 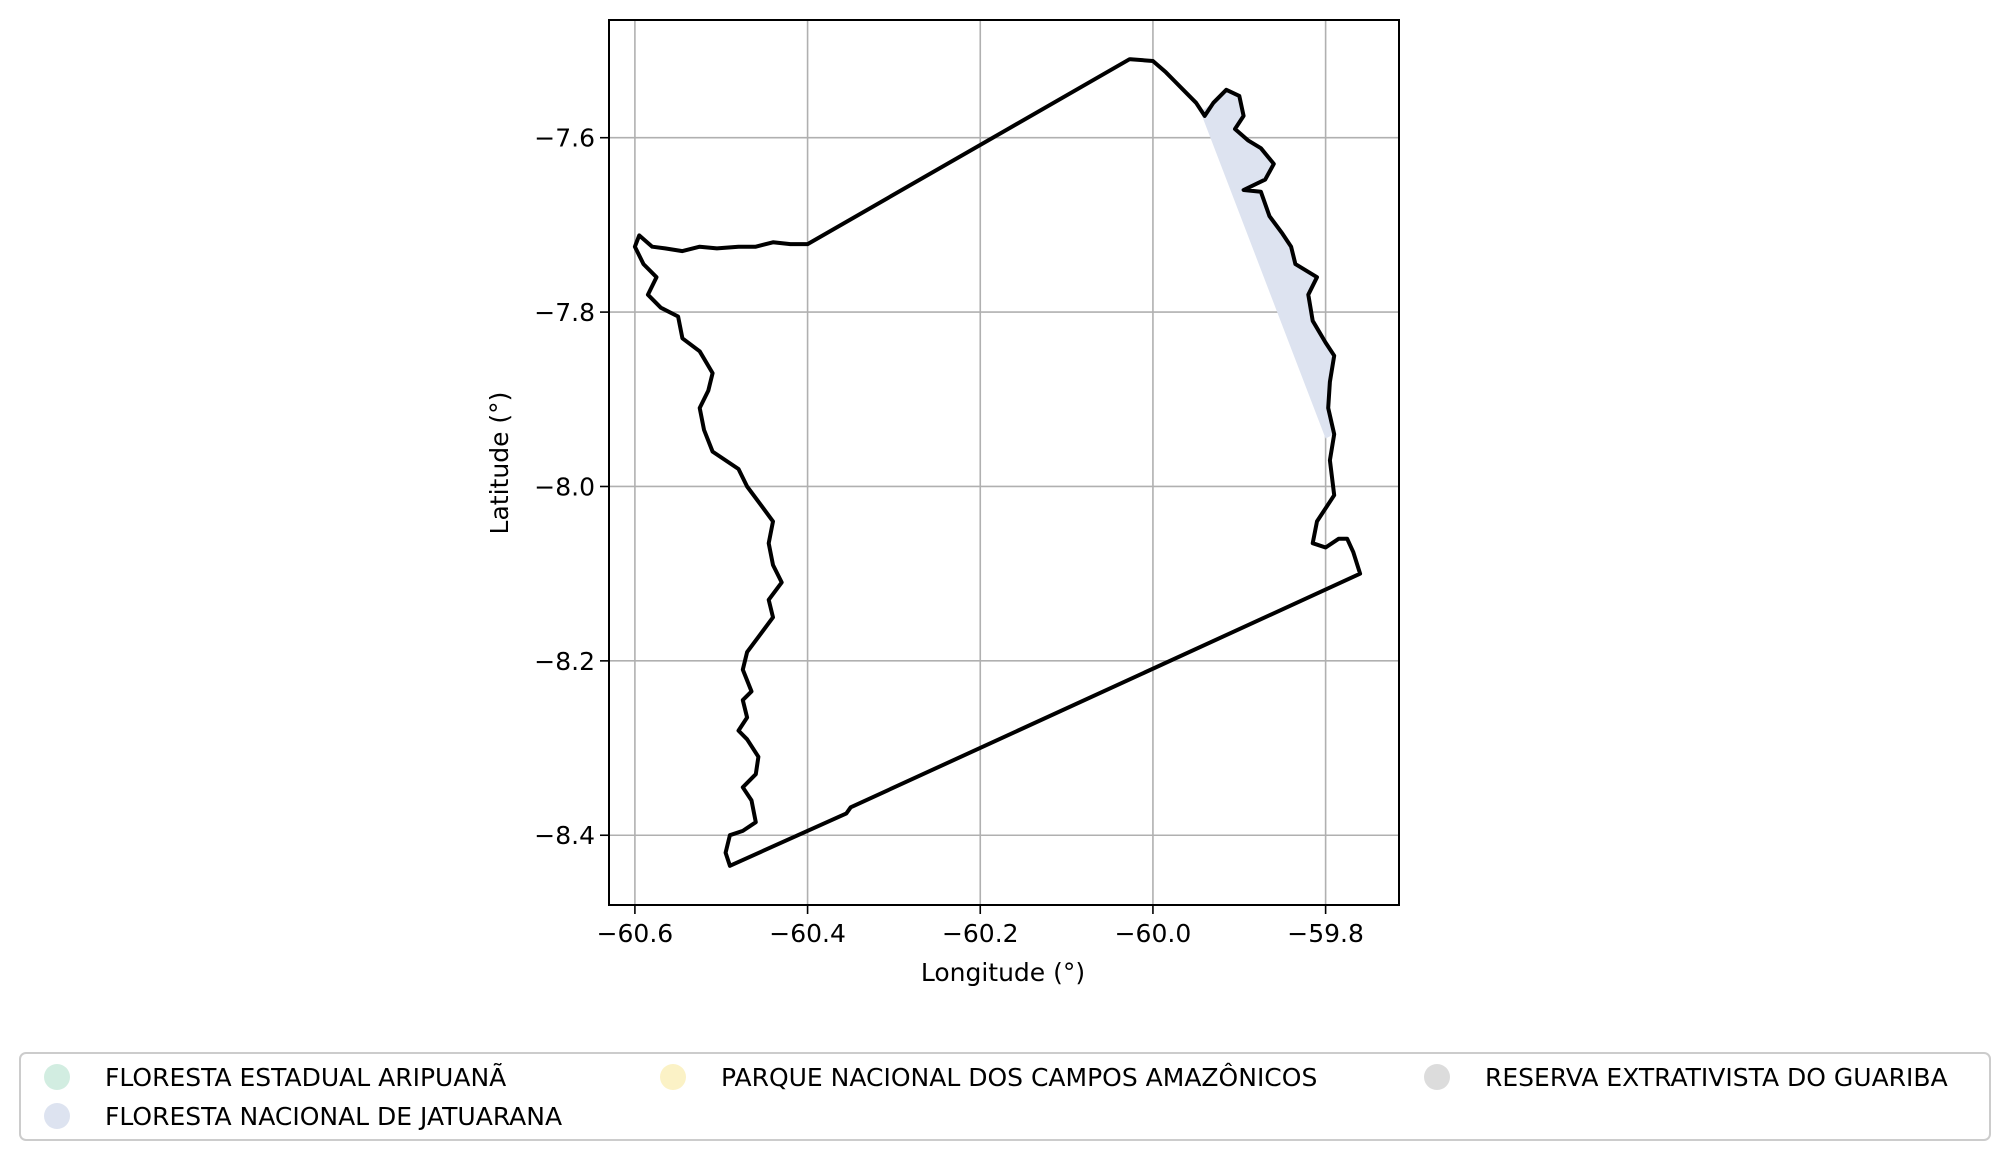 I want to click on protected-area-polygon, so click(x=1267, y=264).